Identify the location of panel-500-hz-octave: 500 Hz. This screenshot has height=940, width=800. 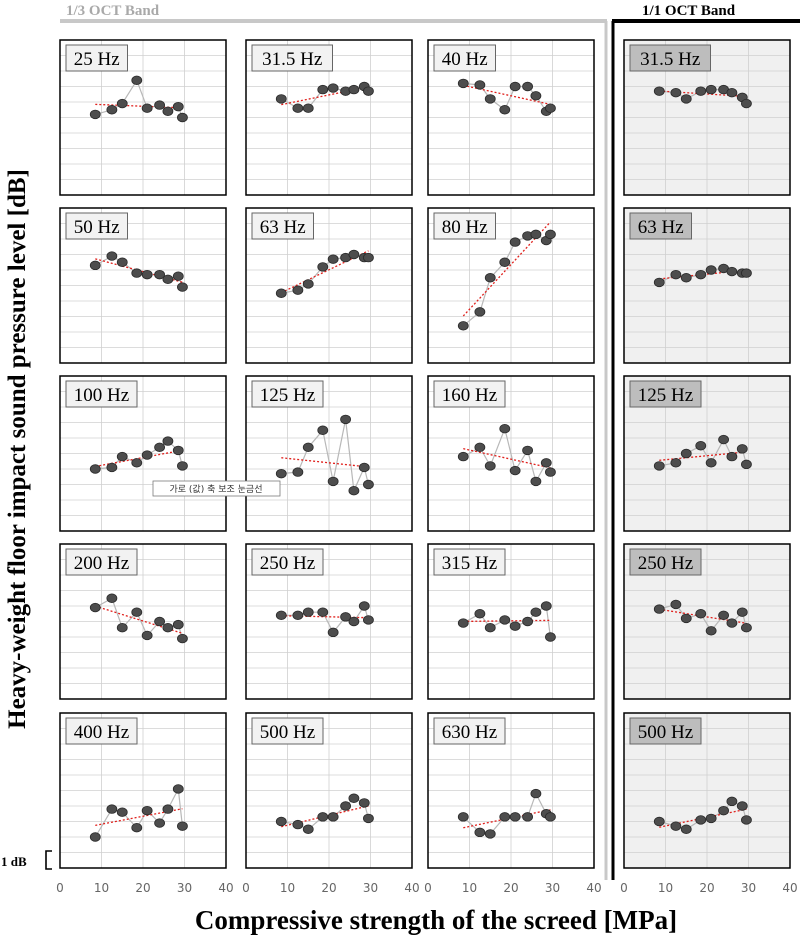
(707, 790).